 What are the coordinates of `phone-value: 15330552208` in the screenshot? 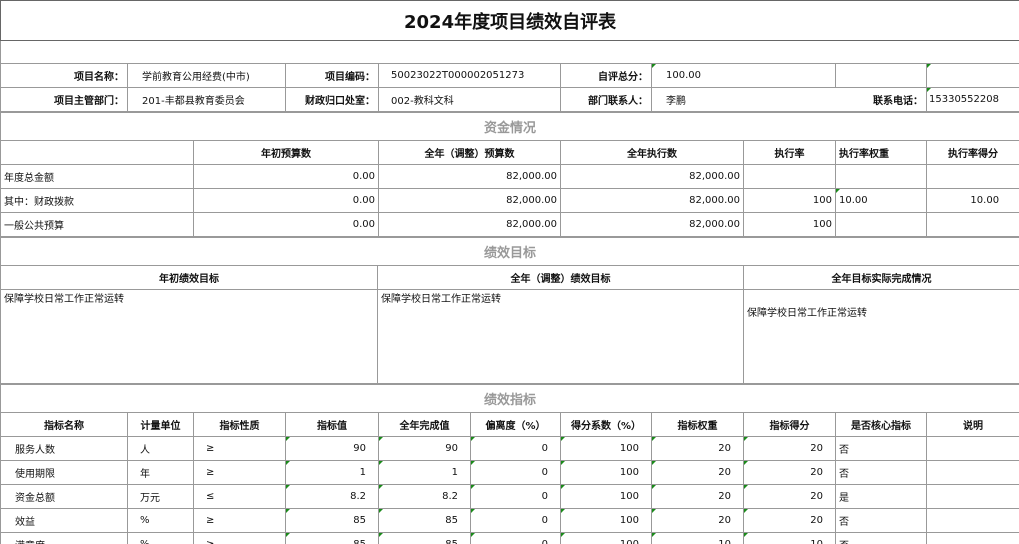 It's located at (972, 99).